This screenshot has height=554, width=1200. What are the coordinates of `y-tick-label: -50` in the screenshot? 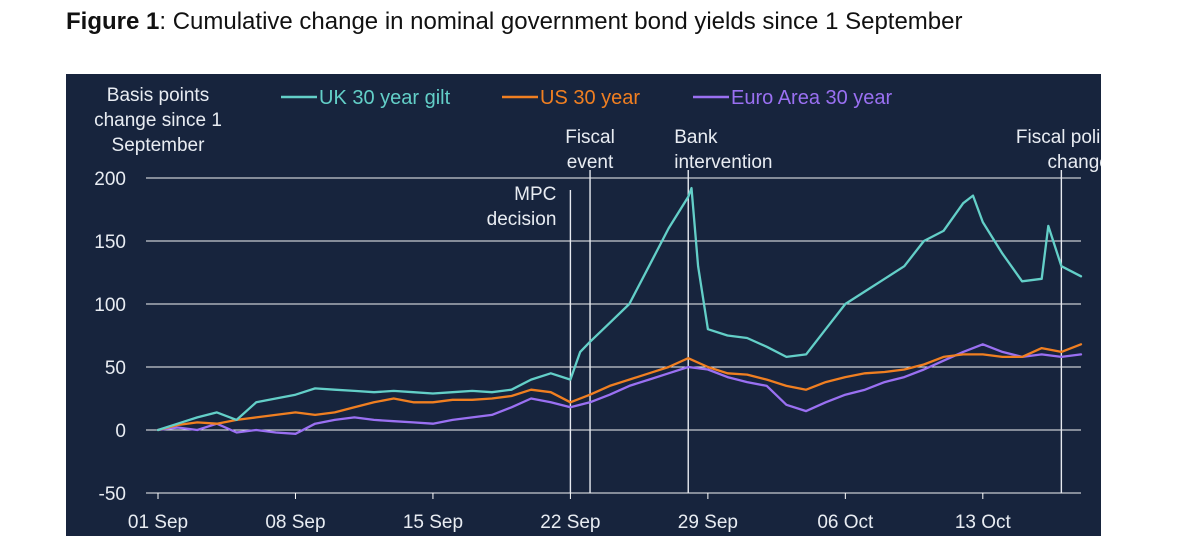 It's located at (112, 494).